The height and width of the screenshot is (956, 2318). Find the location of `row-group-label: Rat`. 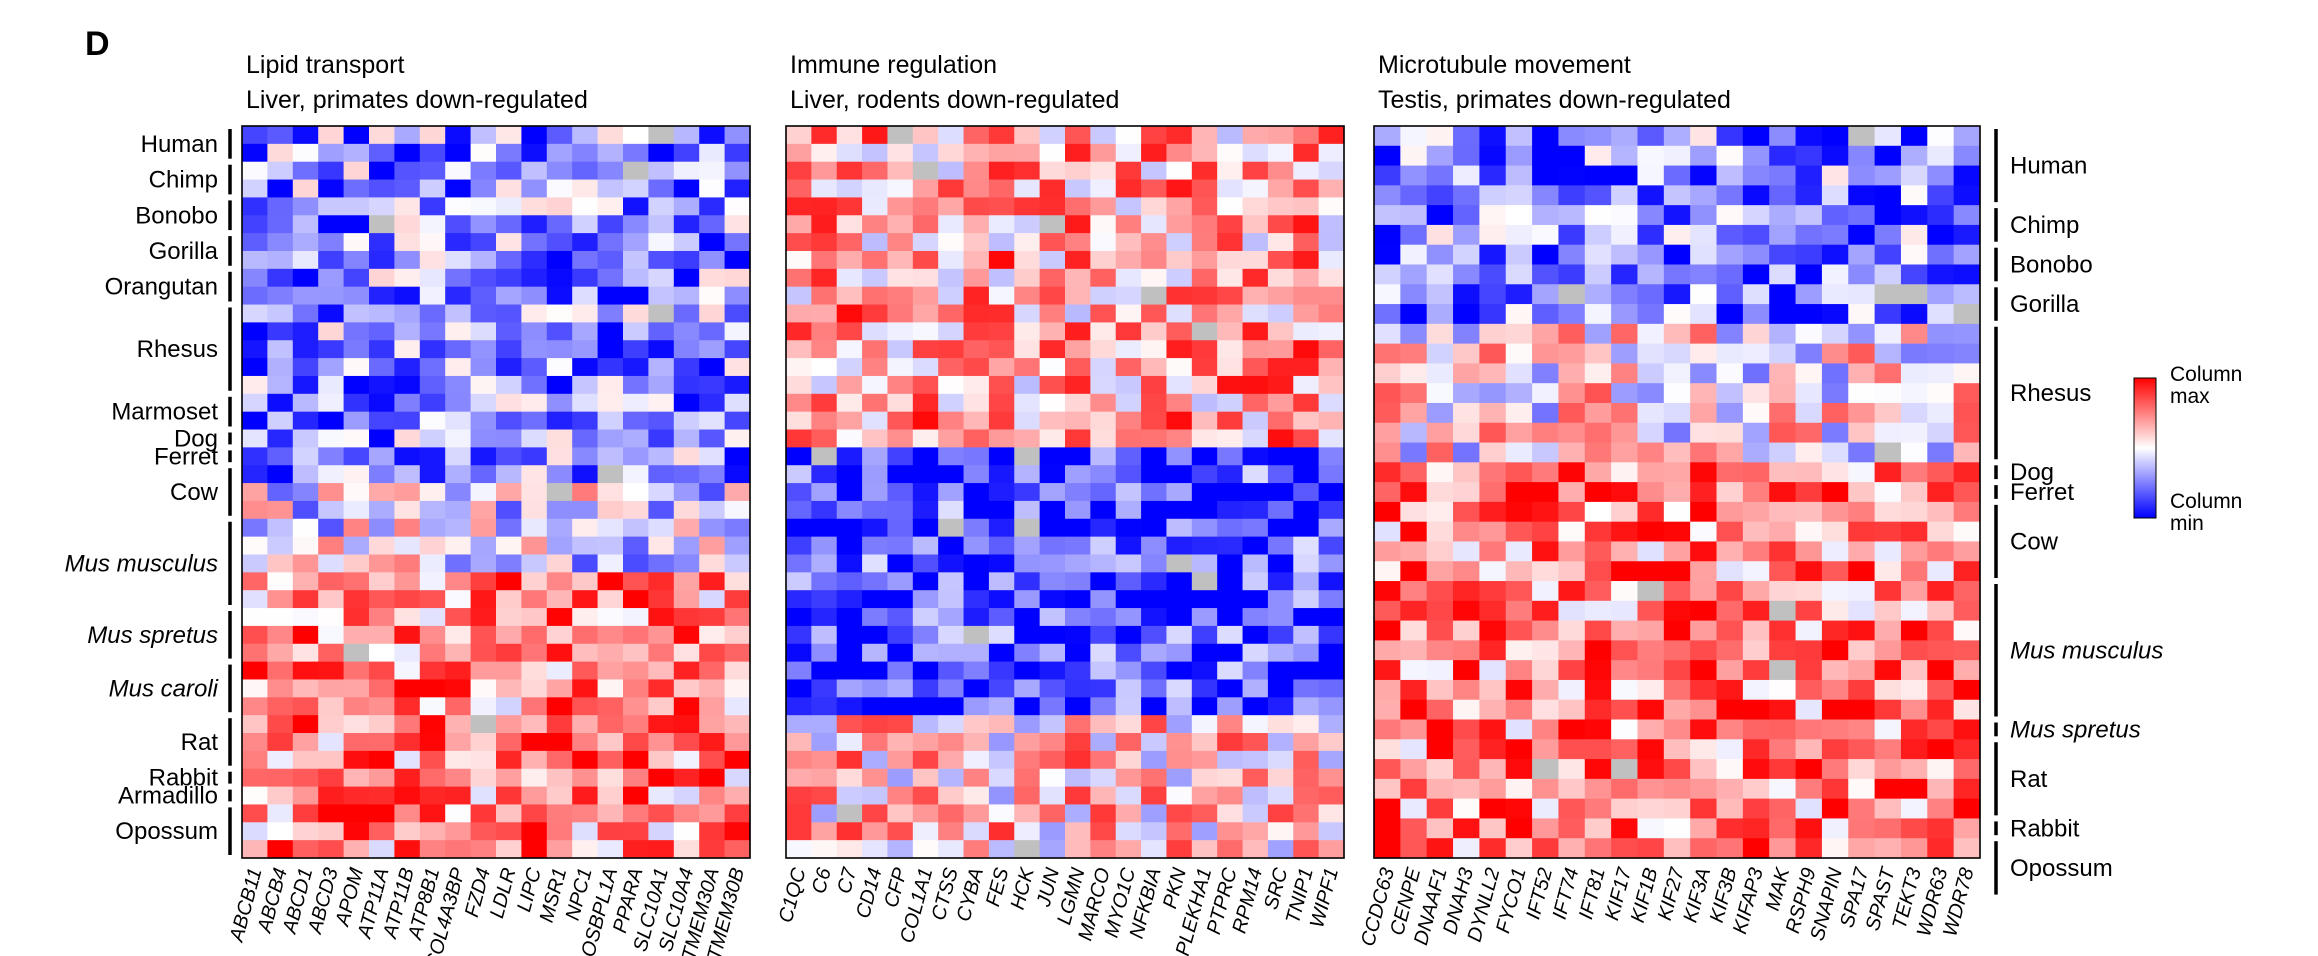

row-group-label: Rat is located at coordinates (2029, 779).